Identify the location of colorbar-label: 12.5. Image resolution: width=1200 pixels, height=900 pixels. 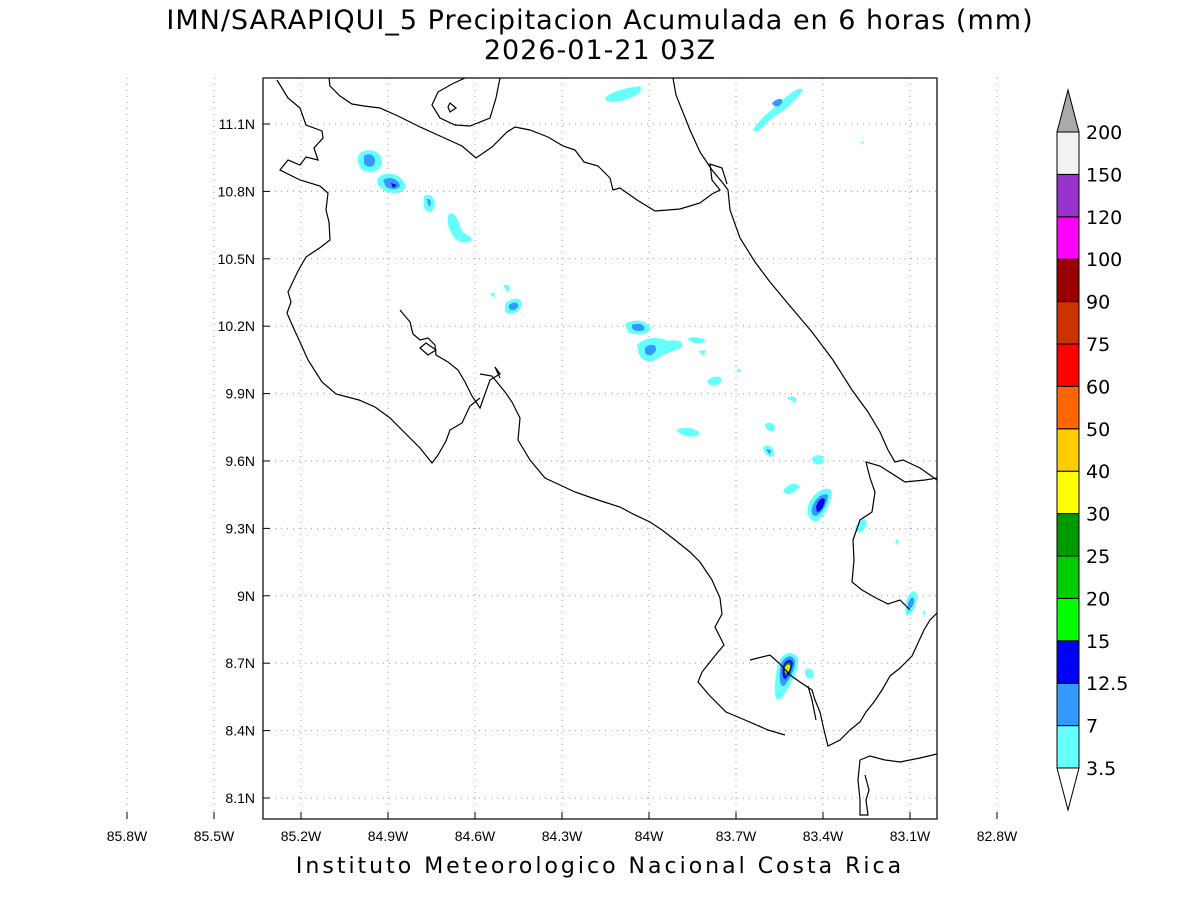
(1107, 684).